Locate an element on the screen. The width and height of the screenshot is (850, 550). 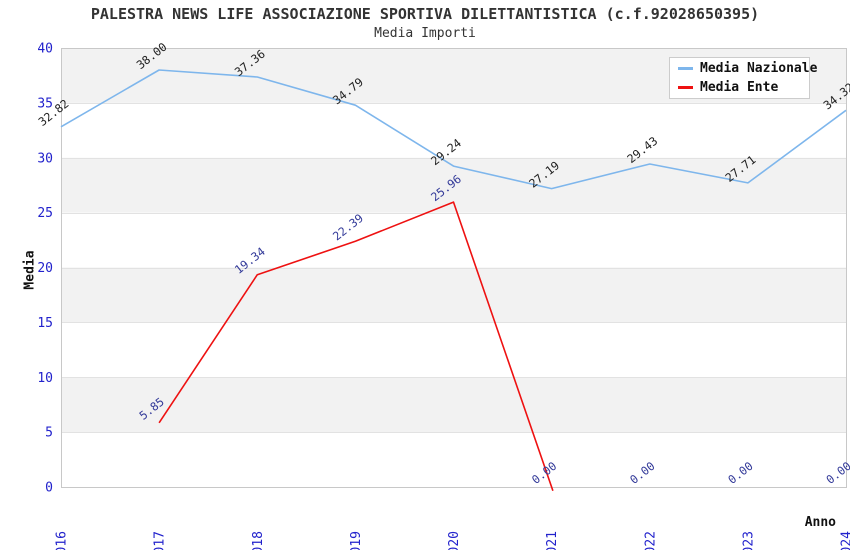
legend-item-media-ente: Media Ente is located at coordinates (743, 87).